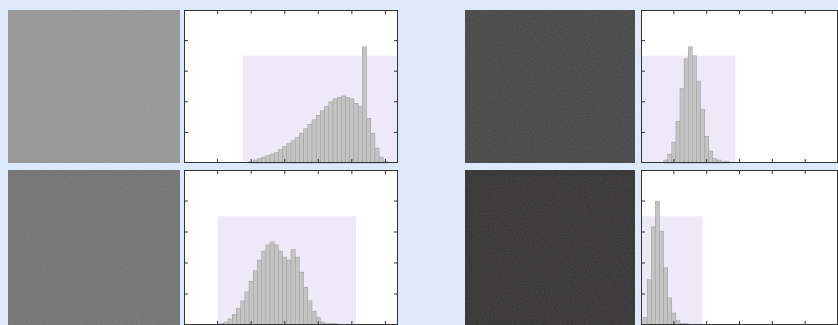  What do you see at coordinates (94, 247) in the screenshot?
I see `image-noise-bottom-left` at bounding box center [94, 247].